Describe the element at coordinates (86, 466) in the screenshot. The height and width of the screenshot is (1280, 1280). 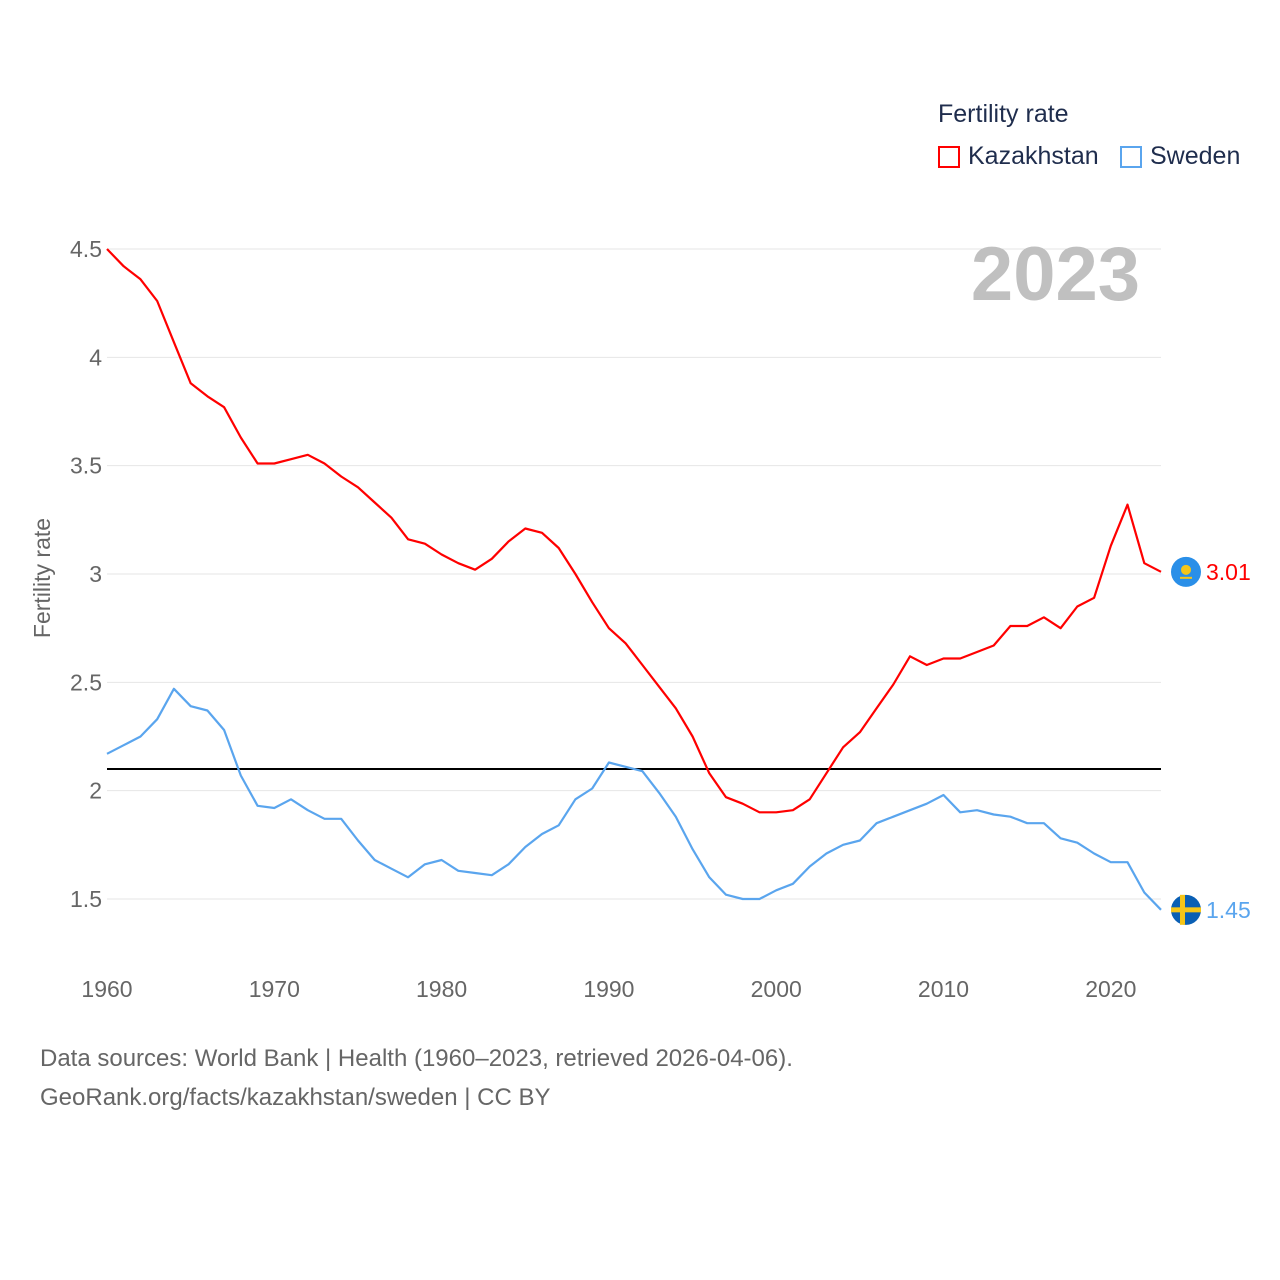
I see `y-tick-label: 3.5` at that location.